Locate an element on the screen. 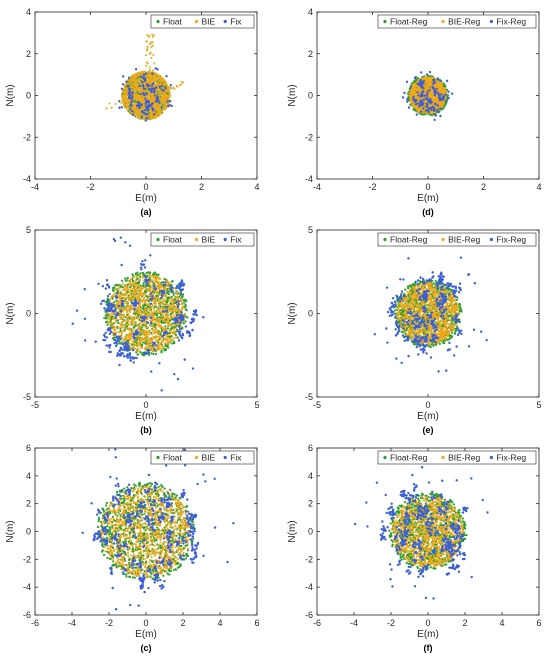 The image size is (550, 665). legend-label-3: Fix is located at coordinates (236, 22).